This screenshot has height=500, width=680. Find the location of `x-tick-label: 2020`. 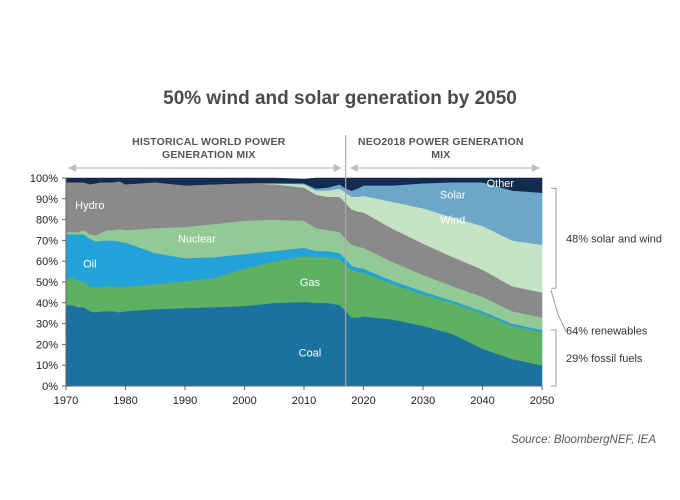

x-tick-label: 2020 is located at coordinates (363, 401).